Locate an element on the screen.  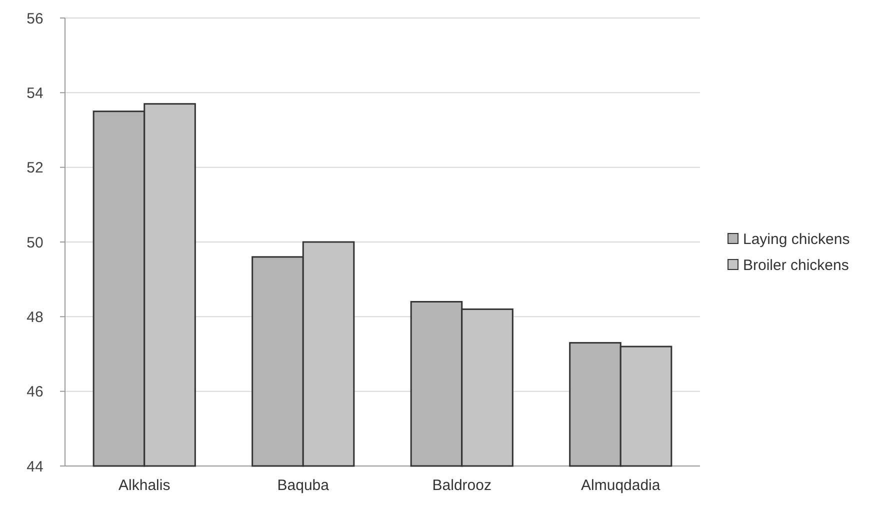
y-tick-label: 44 is located at coordinates (35, 467).